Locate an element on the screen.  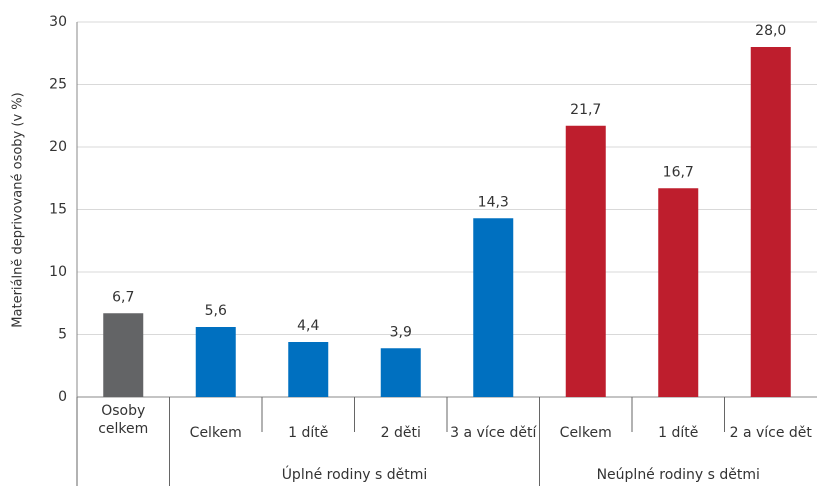
y-tick-label: 0 is located at coordinates (62, 397).